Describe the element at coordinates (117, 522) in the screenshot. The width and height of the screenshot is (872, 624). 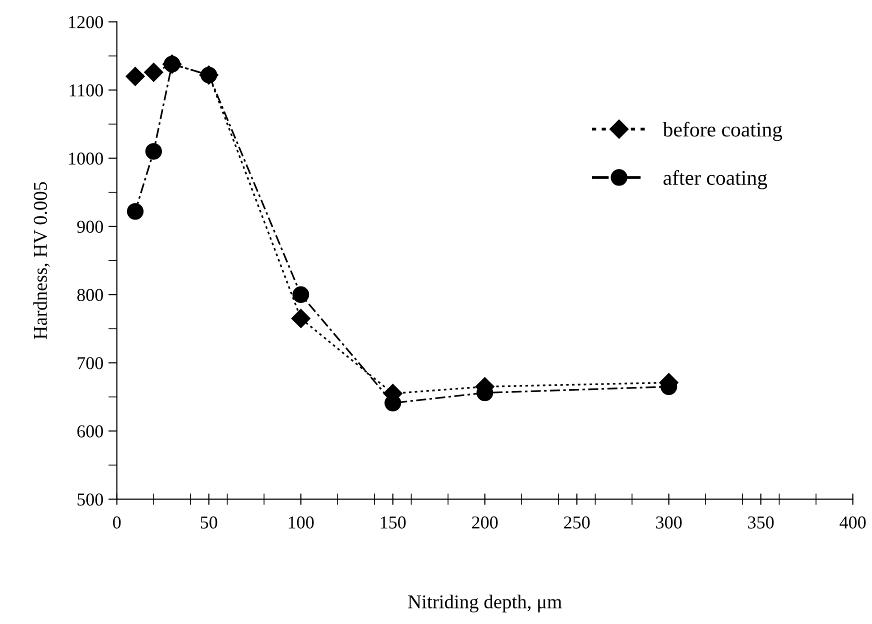
I see `x-tick-label: 0` at that location.